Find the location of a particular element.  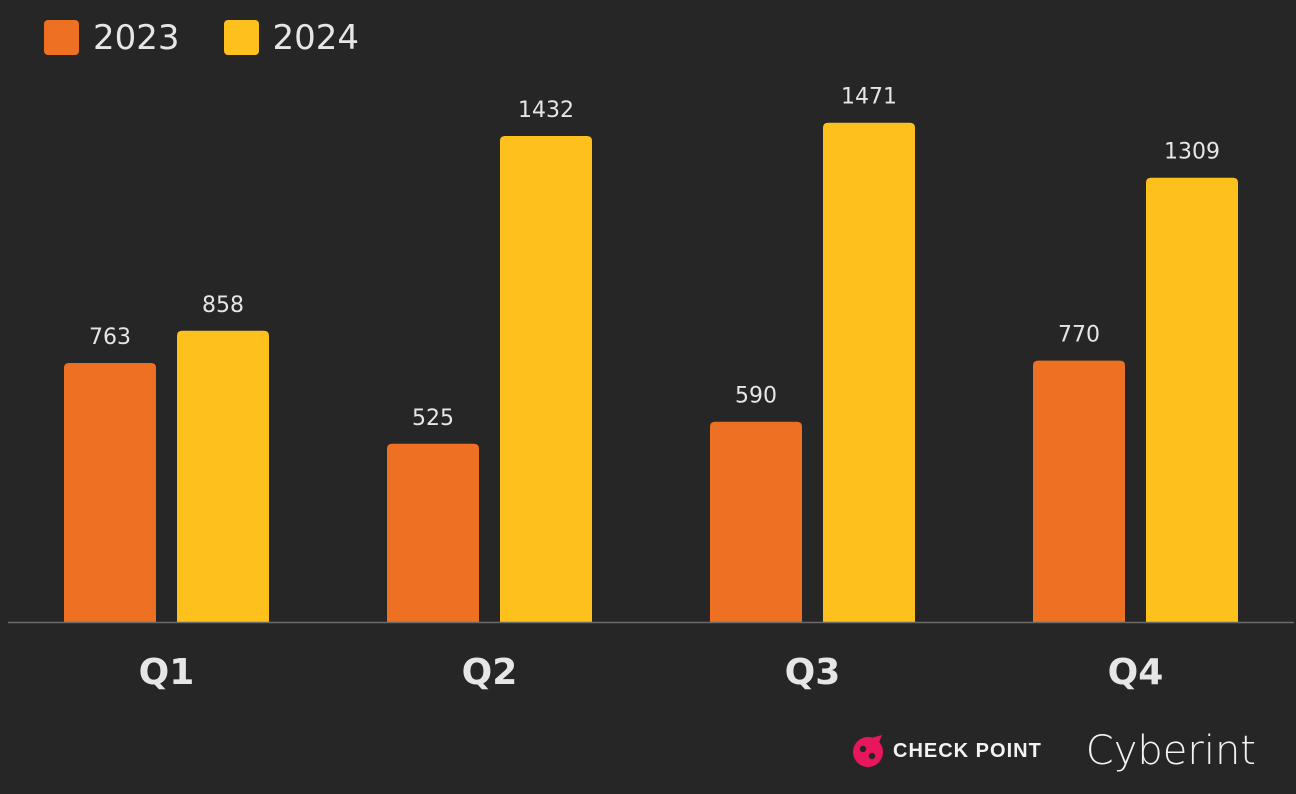

legend-label-2024: 2024 is located at coordinates (316, 37).